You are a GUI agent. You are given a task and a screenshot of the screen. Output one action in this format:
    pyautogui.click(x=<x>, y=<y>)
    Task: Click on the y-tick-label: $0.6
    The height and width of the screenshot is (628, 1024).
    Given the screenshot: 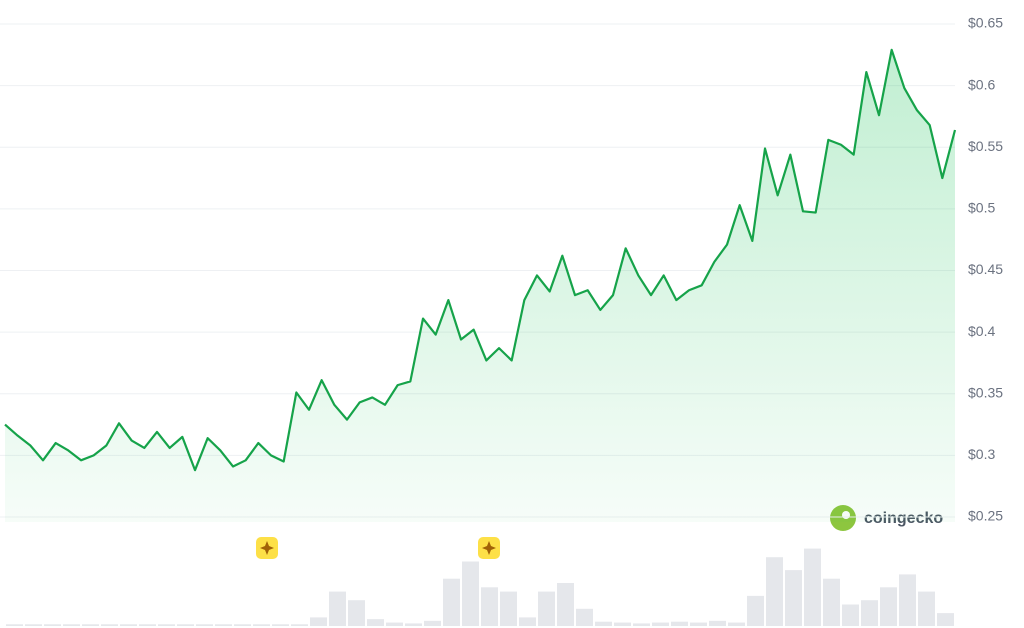 What is the action you would take?
    pyautogui.click(x=981, y=84)
    